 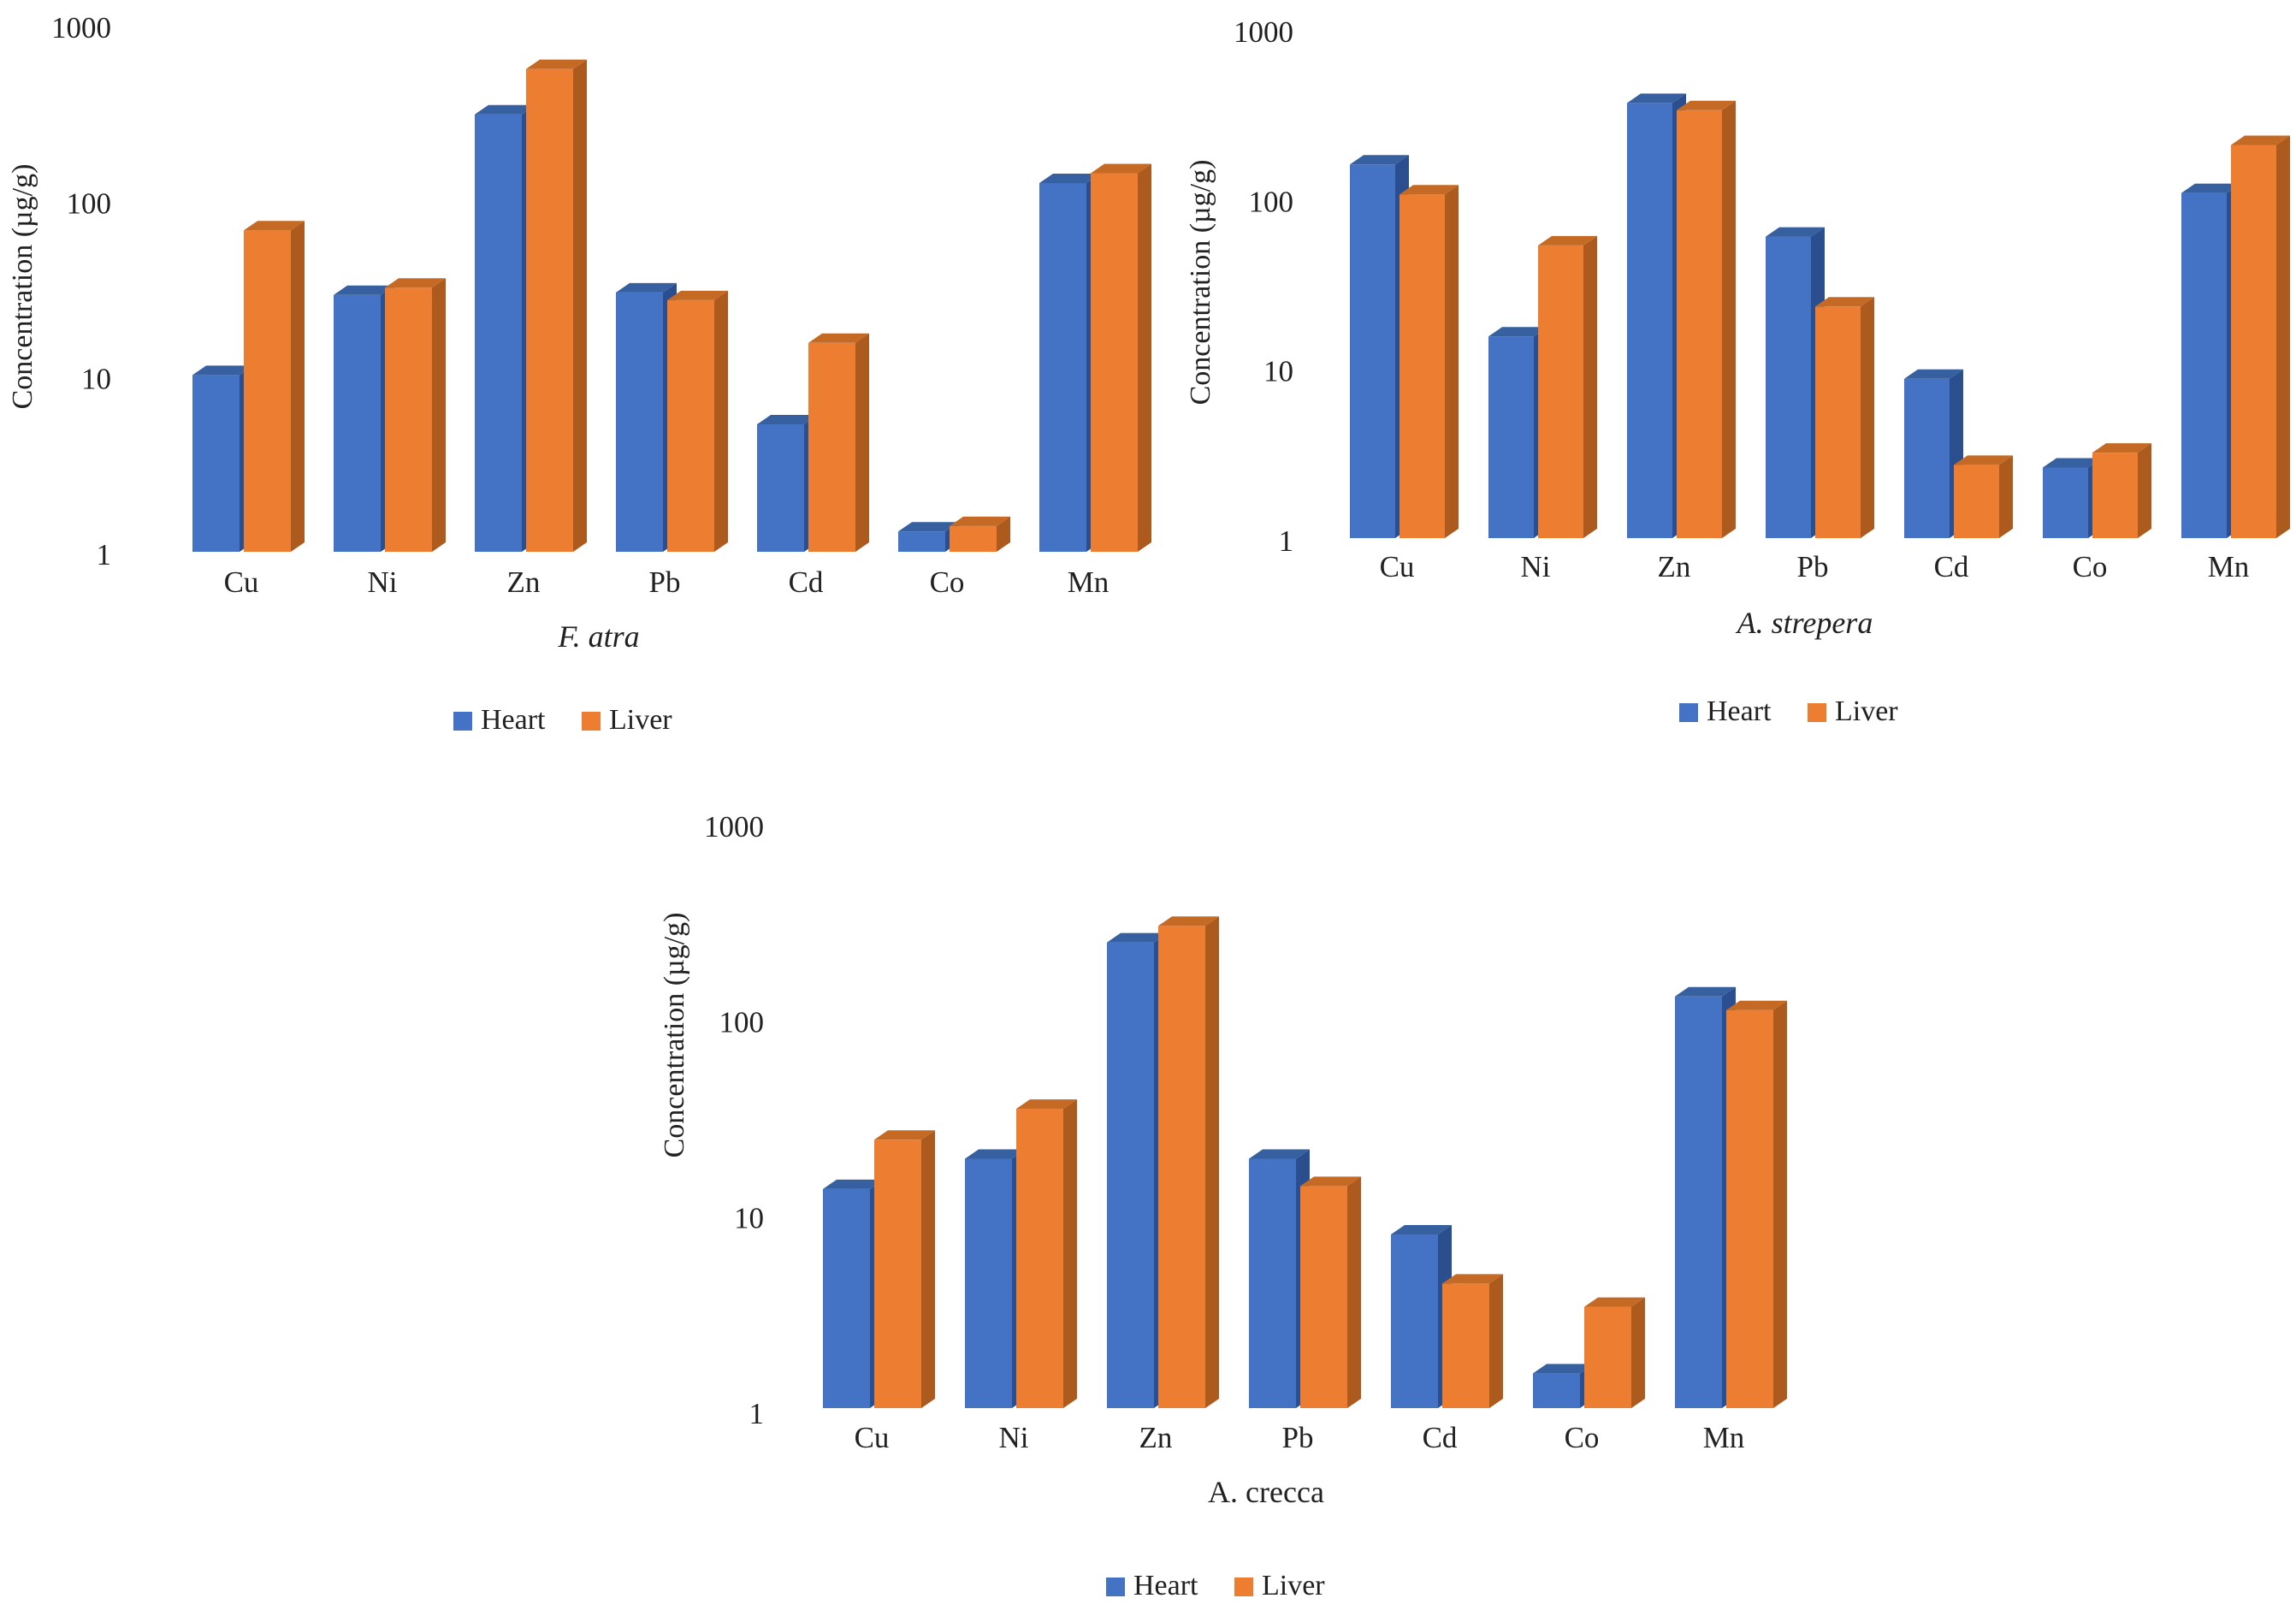 I want to click on bar-heart-mn, so click(x=1706, y=1197).